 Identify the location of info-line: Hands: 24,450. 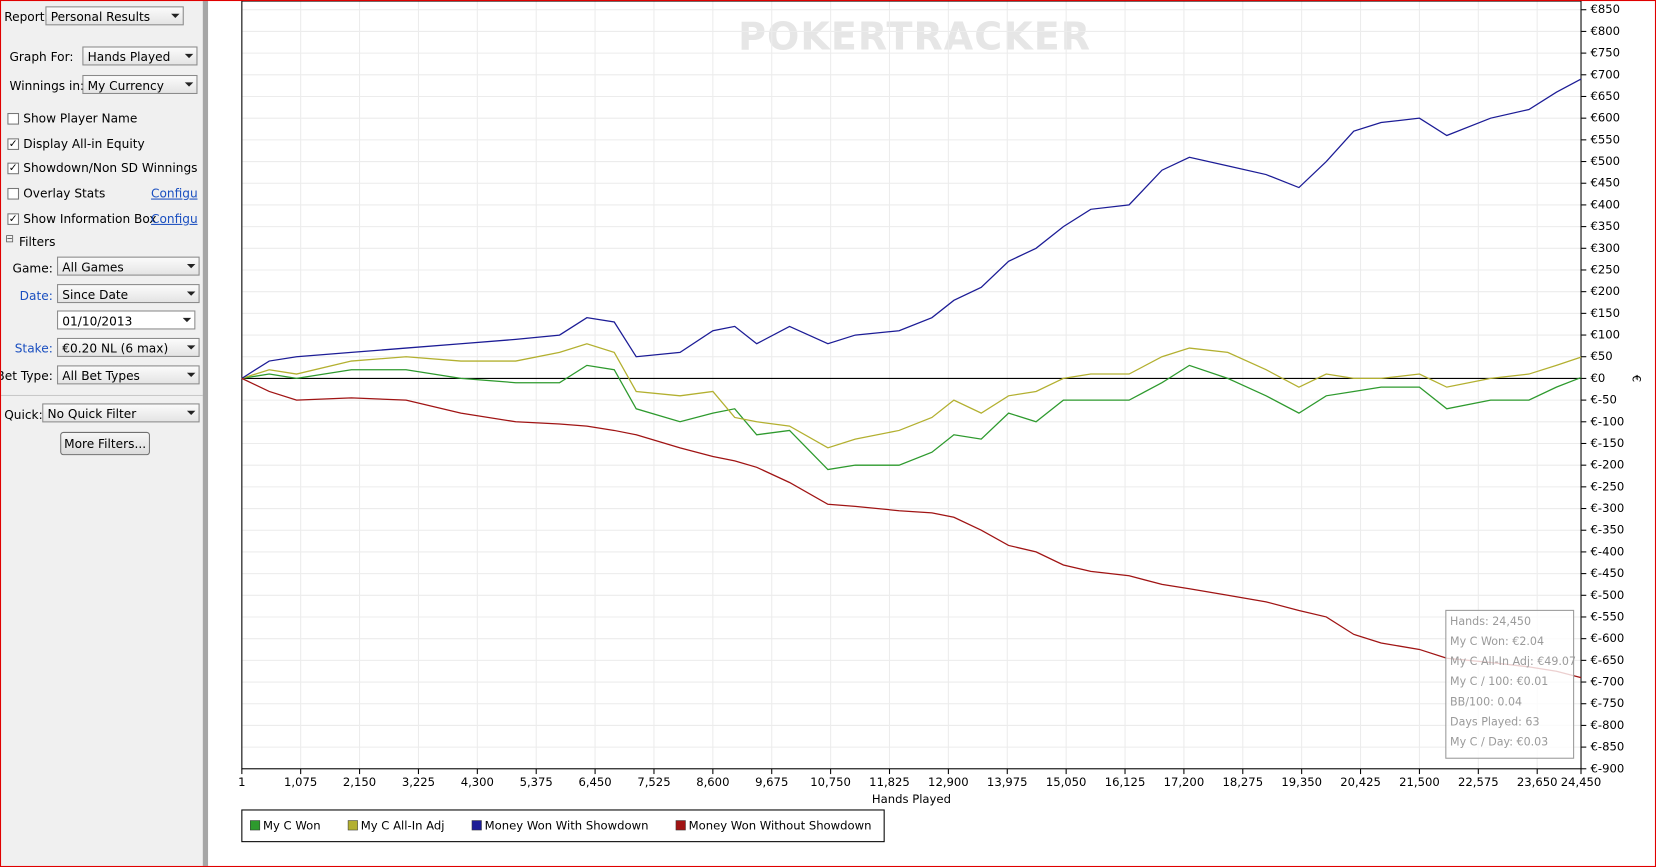
(1490, 621).